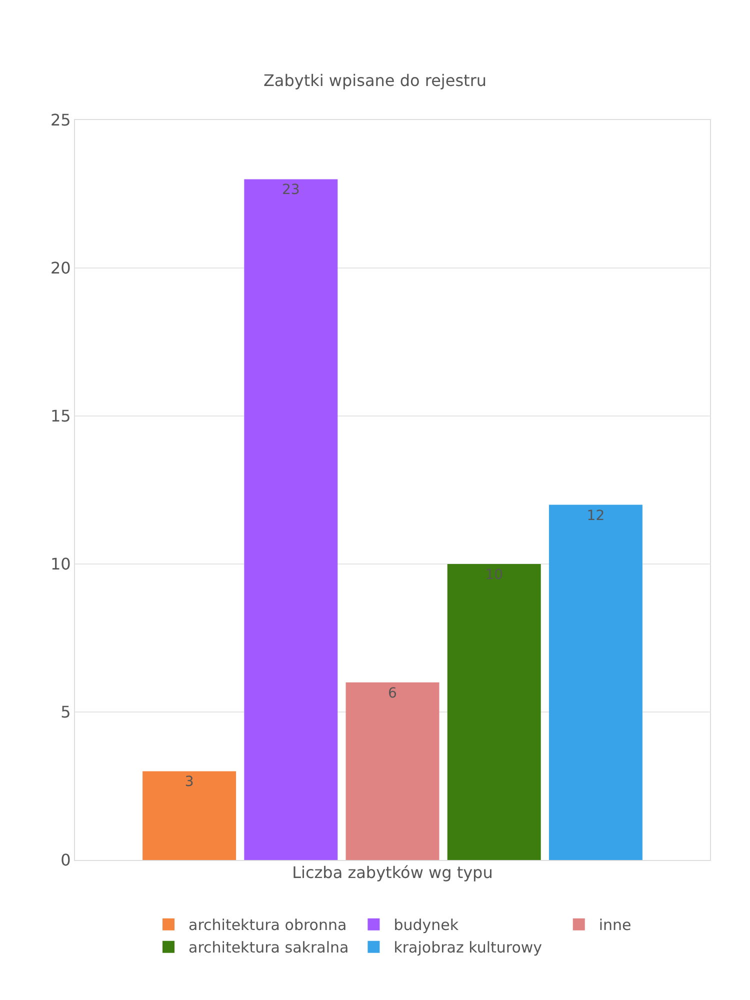 This screenshot has width=750, height=1000. I want to click on y-tick-label: 25, so click(60, 120).